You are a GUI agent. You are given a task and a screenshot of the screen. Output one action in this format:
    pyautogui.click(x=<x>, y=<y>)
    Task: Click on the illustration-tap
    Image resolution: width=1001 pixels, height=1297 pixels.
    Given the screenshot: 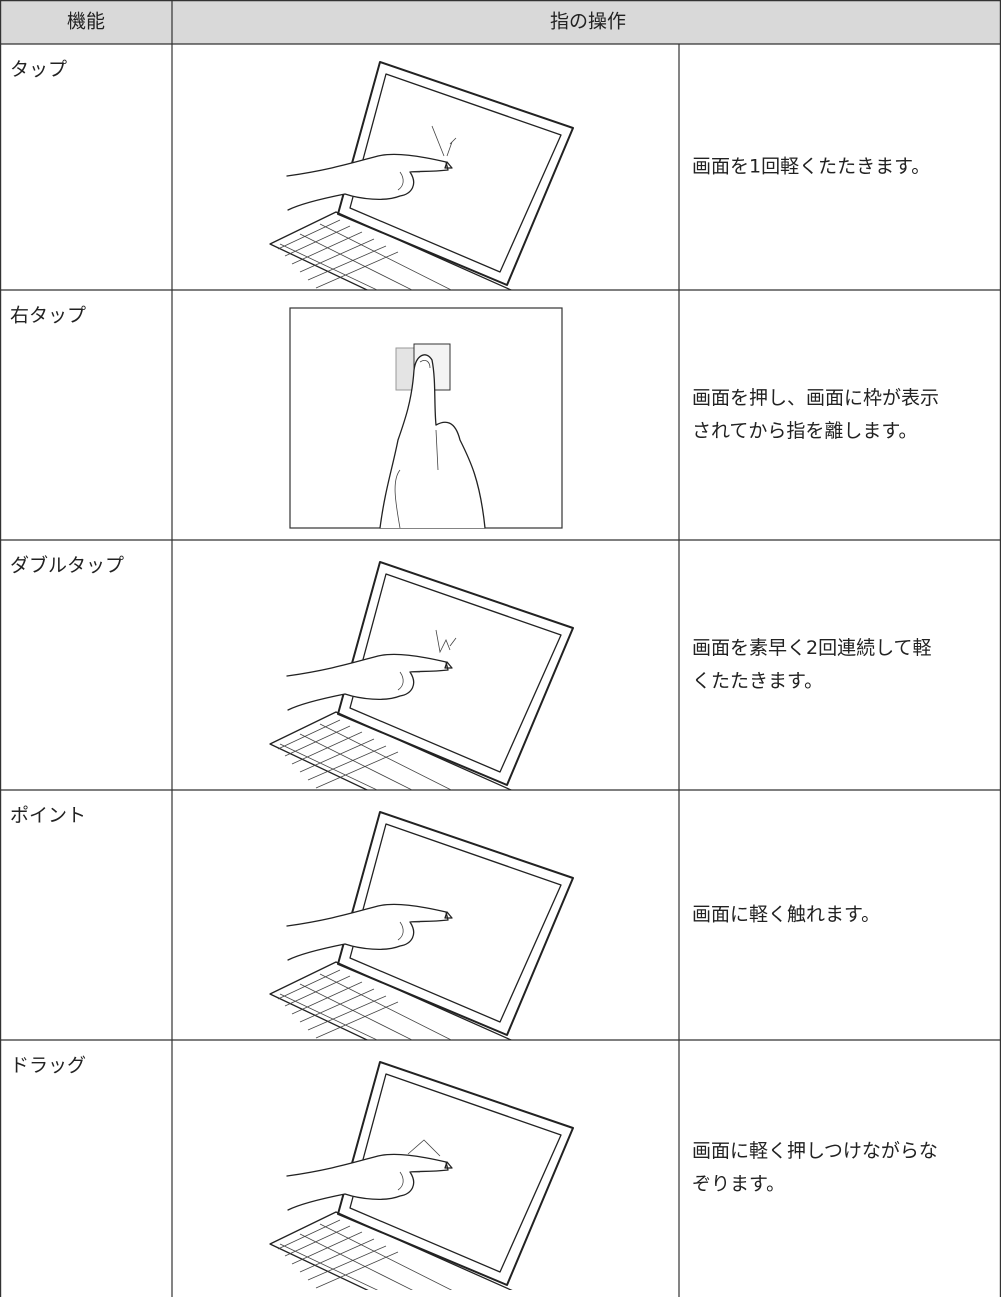 What is the action you would take?
    pyautogui.click(x=421, y=198)
    